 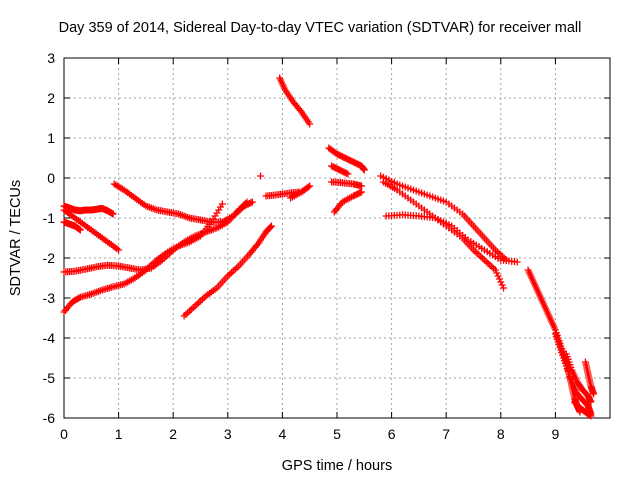 What do you see at coordinates (556, 434) in the screenshot?
I see `x-tick-label: 9` at bounding box center [556, 434].